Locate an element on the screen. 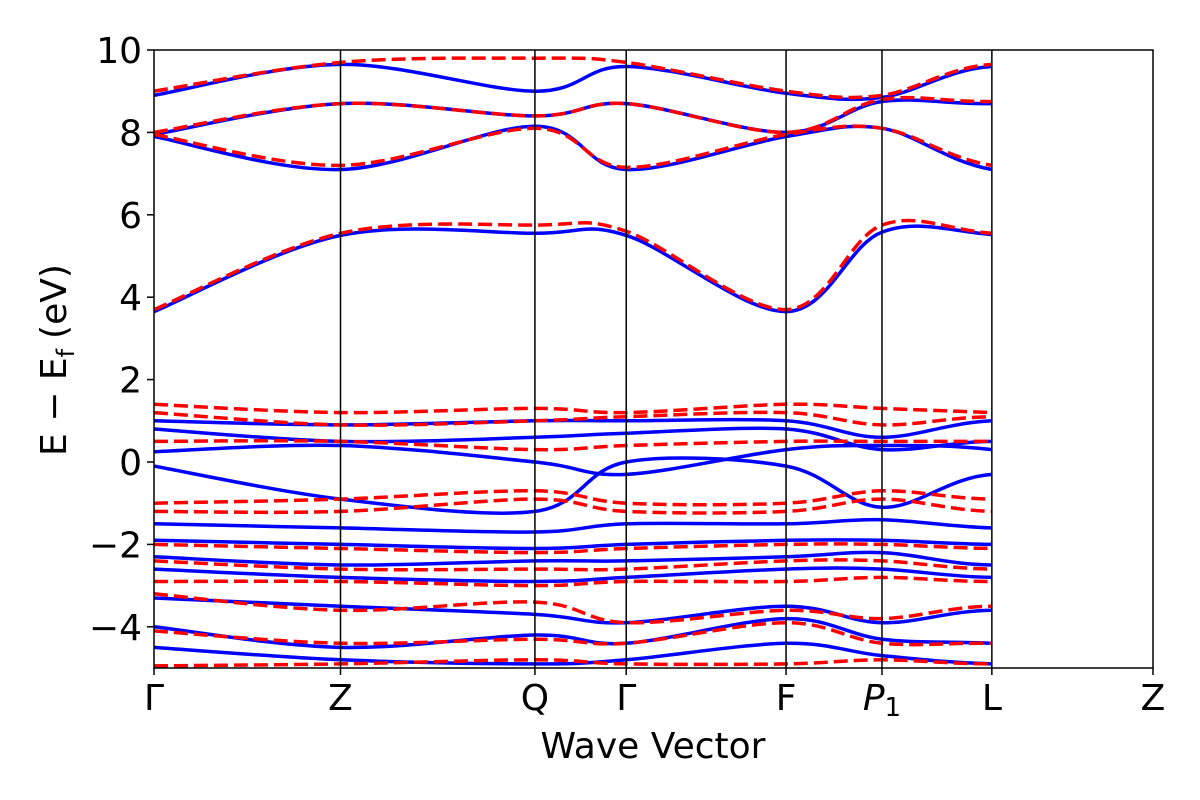  x-axis-ticks: Γ Z Q Γ F P1 L Z is located at coordinates (654, 695).